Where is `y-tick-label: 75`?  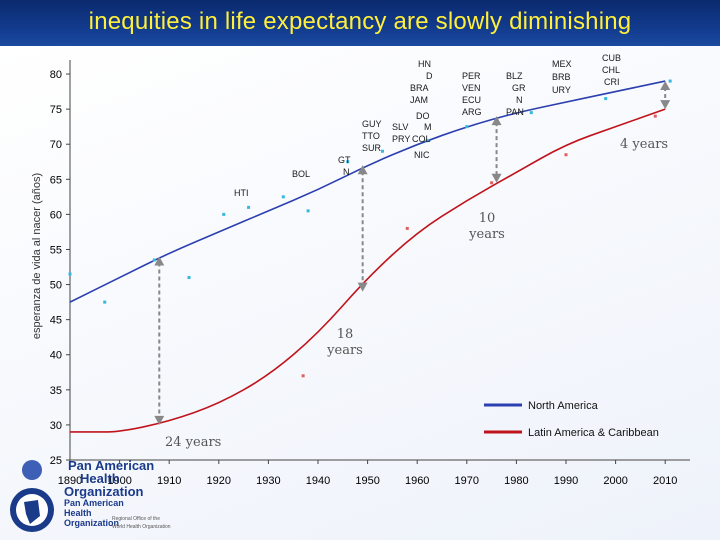 y-tick-label: 75 is located at coordinates (56, 110).